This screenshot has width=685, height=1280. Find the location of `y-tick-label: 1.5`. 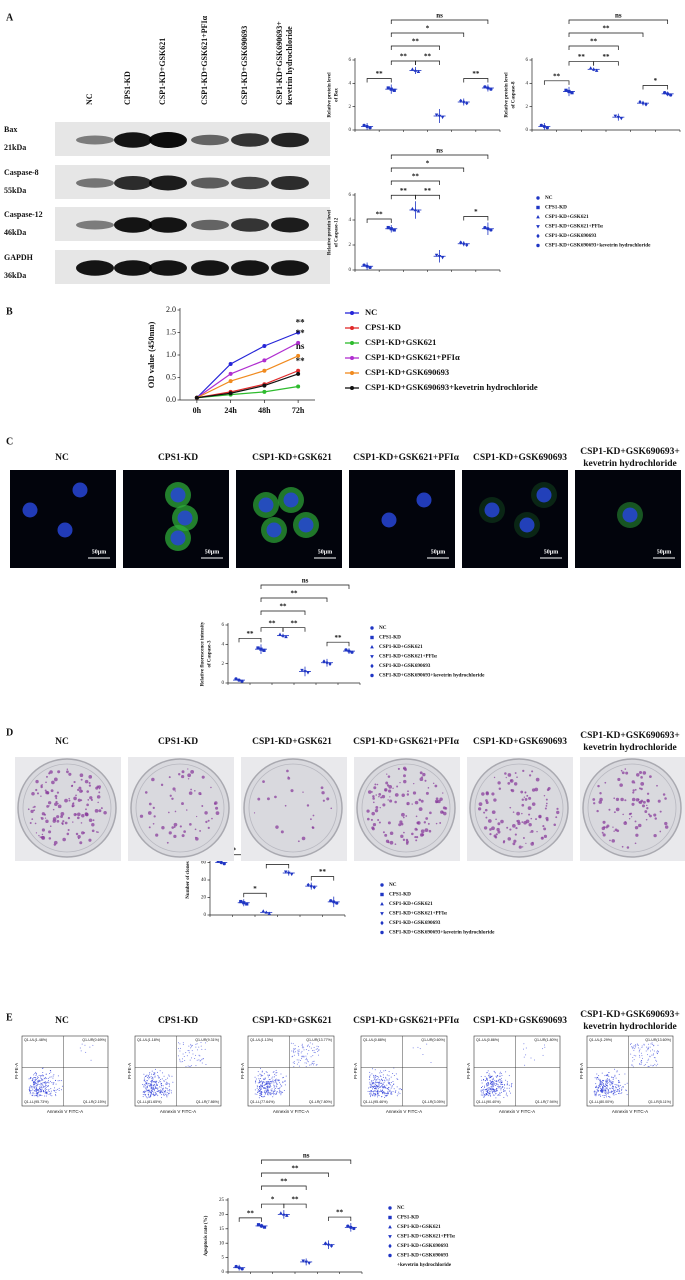

y-tick-label: 1.5 is located at coordinates (171, 331).